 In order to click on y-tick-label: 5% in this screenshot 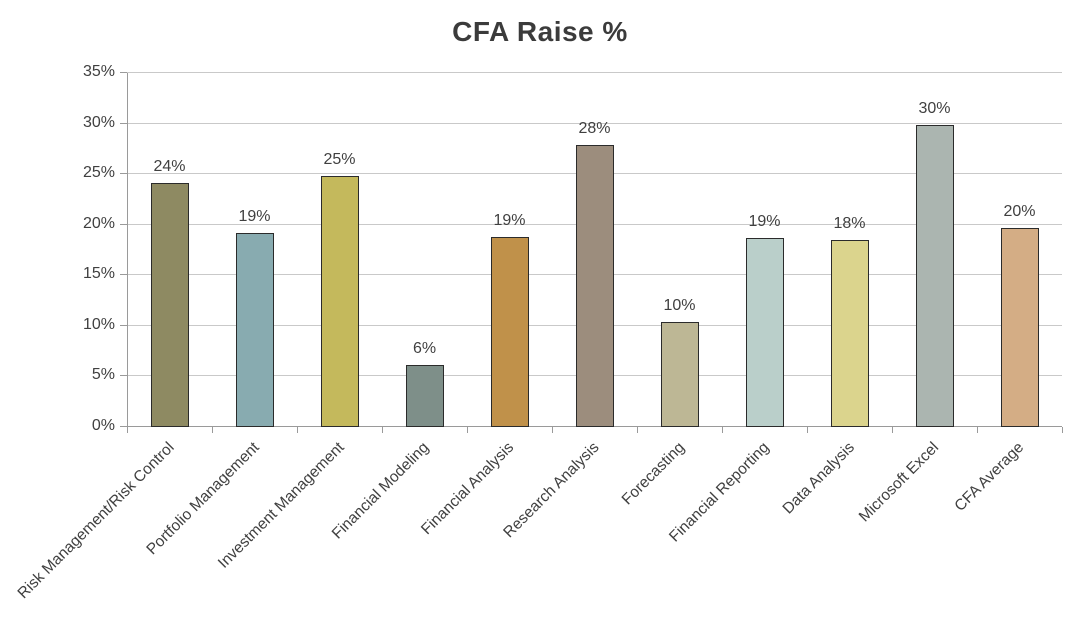, I will do `click(103, 375)`.